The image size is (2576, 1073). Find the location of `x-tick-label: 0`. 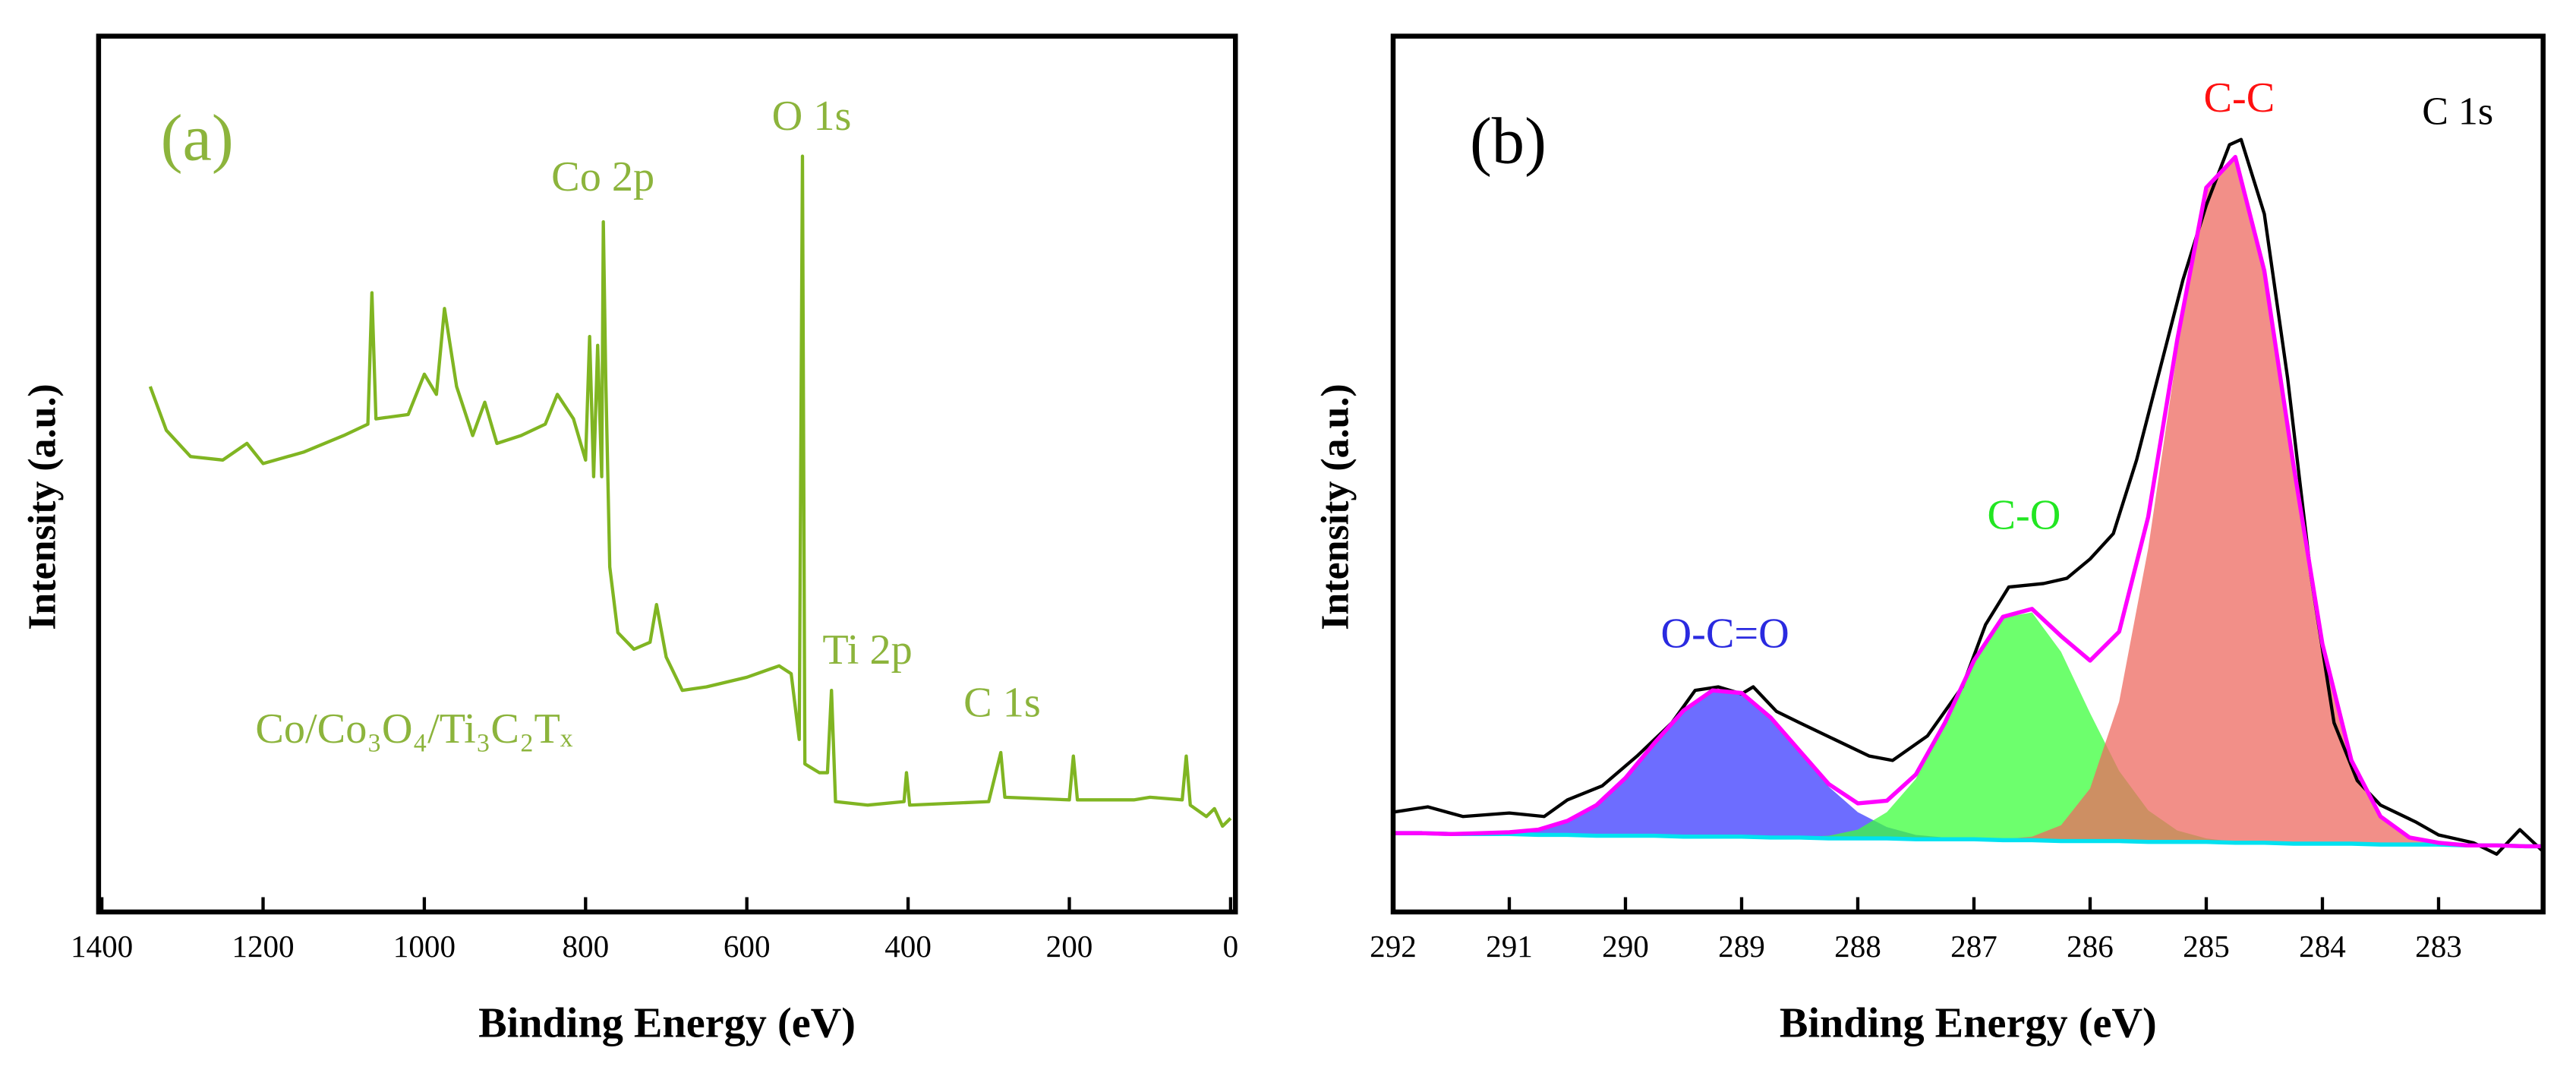

x-tick-label: 0 is located at coordinates (1231, 946).